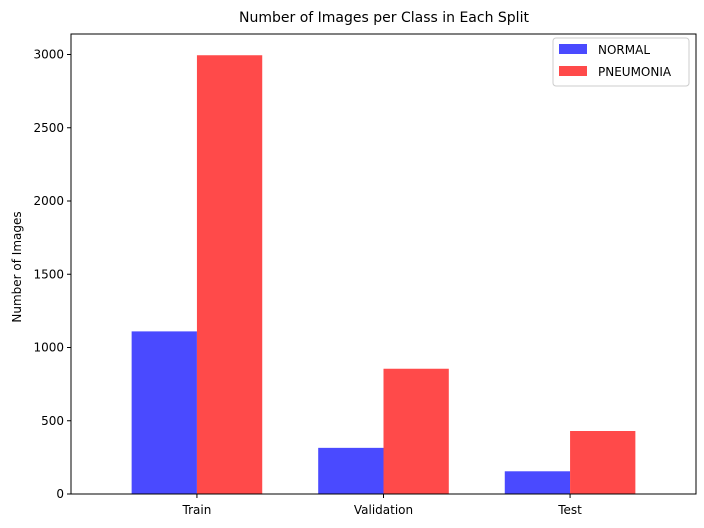  I want to click on bar-pneumonia-test, so click(603, 462).